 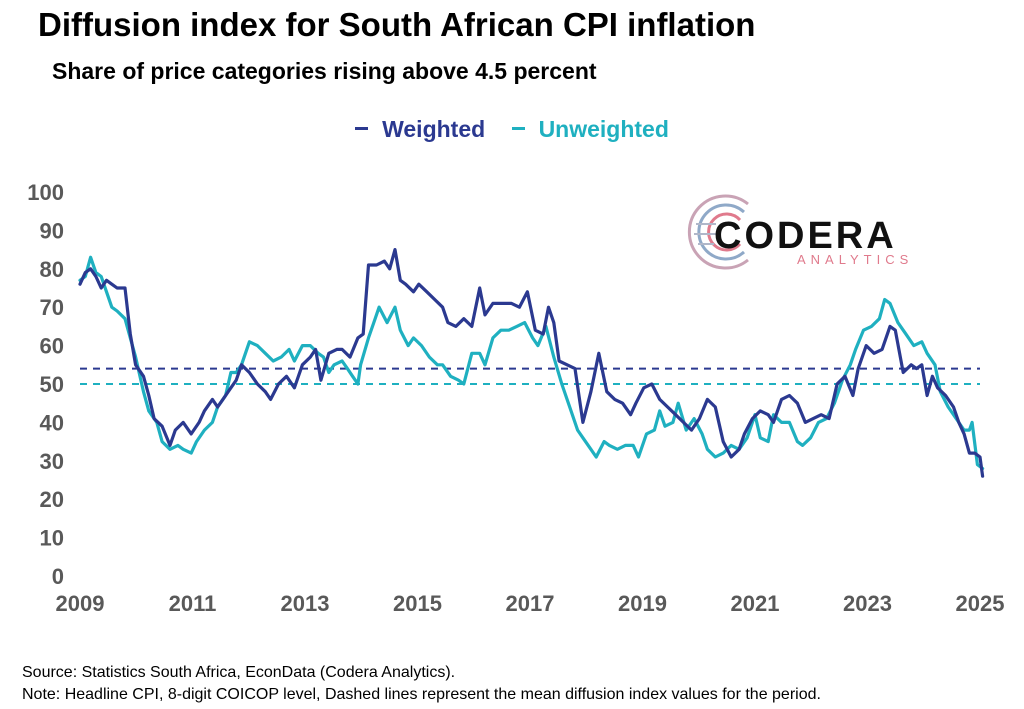 What do you see at coordinates (58, 576) in the screenshot?
I see `y-tick-label: 0` at bounding box center [58, 576].